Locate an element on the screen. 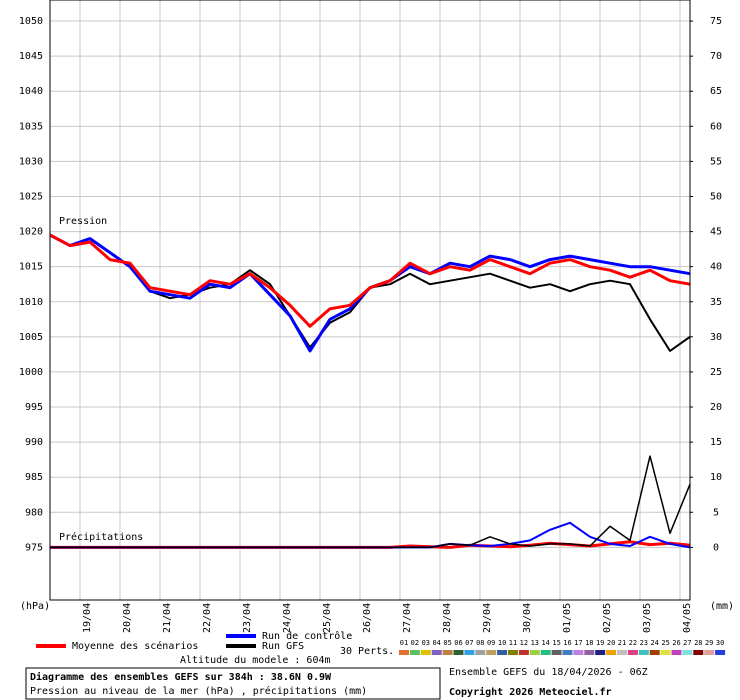 This screenshot has width=740, height=700. x-tick-label: 04/05 is located at coordinates (687, 618).